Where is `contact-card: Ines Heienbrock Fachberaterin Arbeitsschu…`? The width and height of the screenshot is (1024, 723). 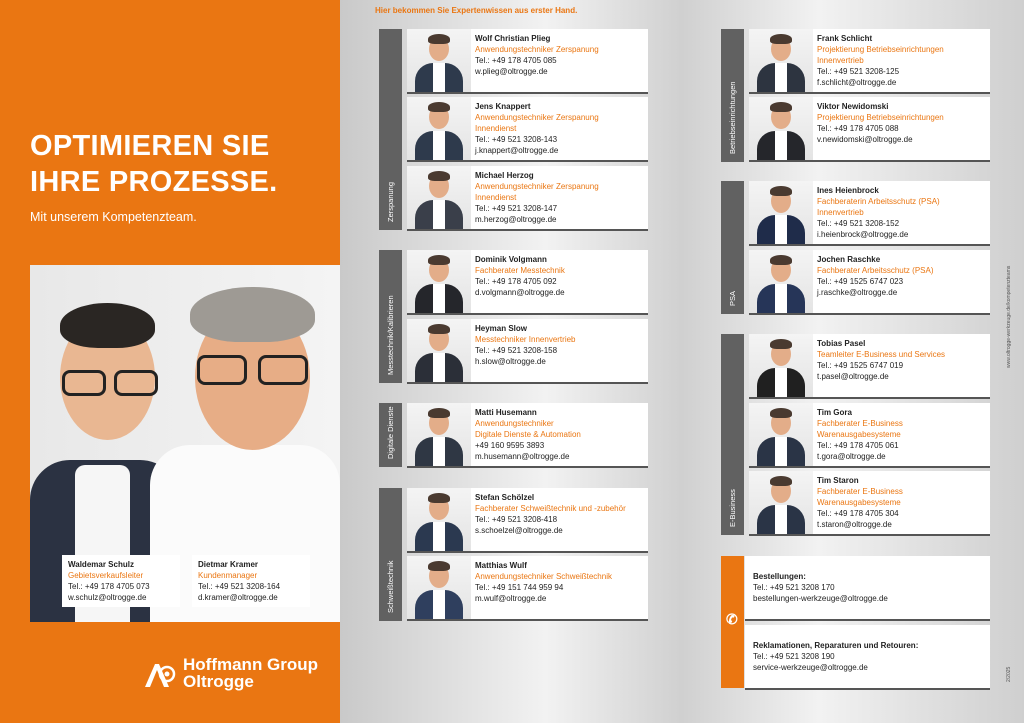 contact-card: Ines Heienbrock Fachberaterin Arbeitsschu… is located at coordinates (869, 212).